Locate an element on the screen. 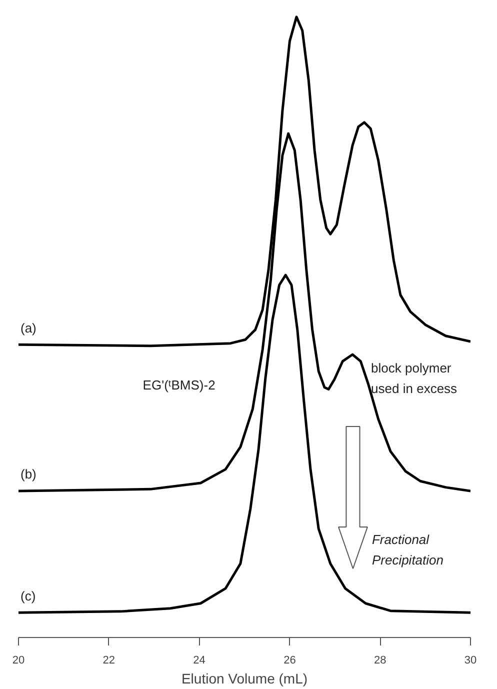 This screenshot has height=689, width=497. x-axis-title: Elution Volume (mL) is located at coordinates (244, 678).